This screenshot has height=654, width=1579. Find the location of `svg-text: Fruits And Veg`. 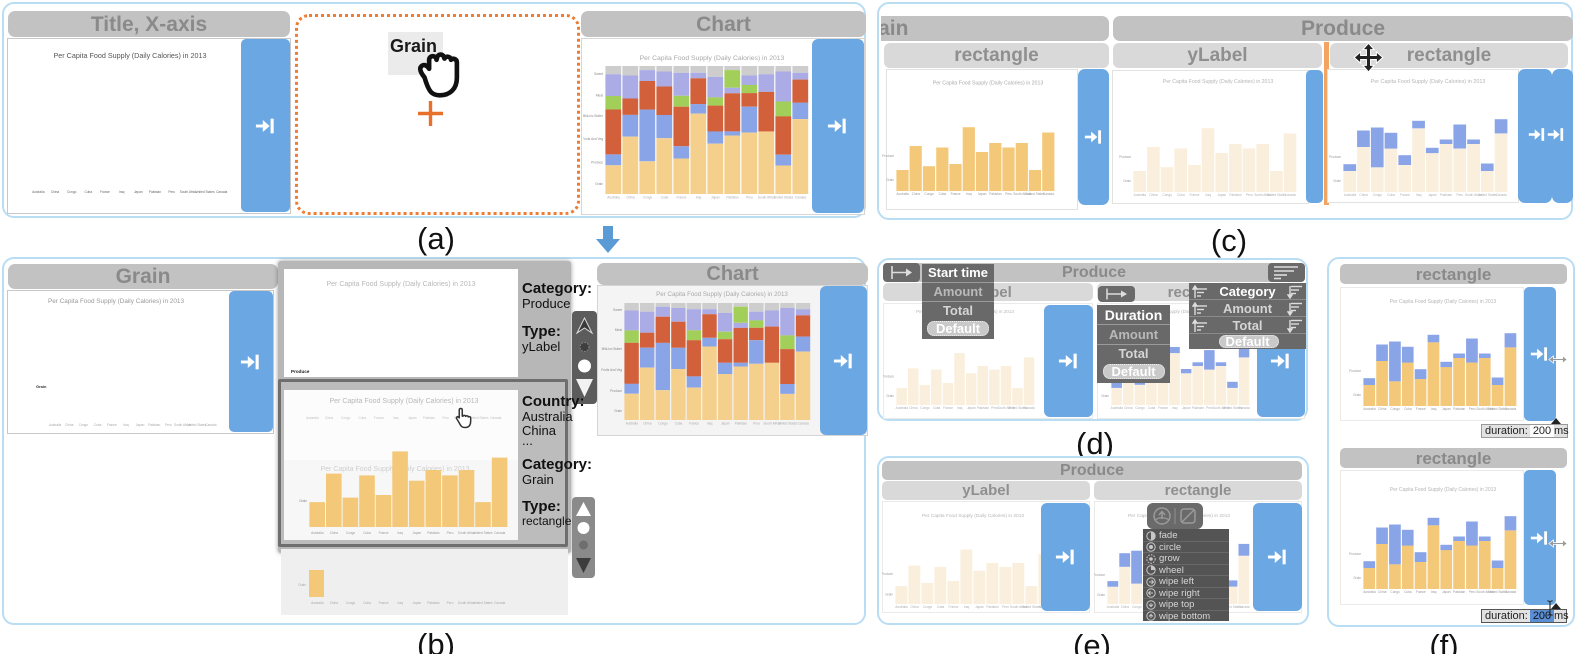

svg-text: Fruits And Veg is located at coordinates (593, 139).